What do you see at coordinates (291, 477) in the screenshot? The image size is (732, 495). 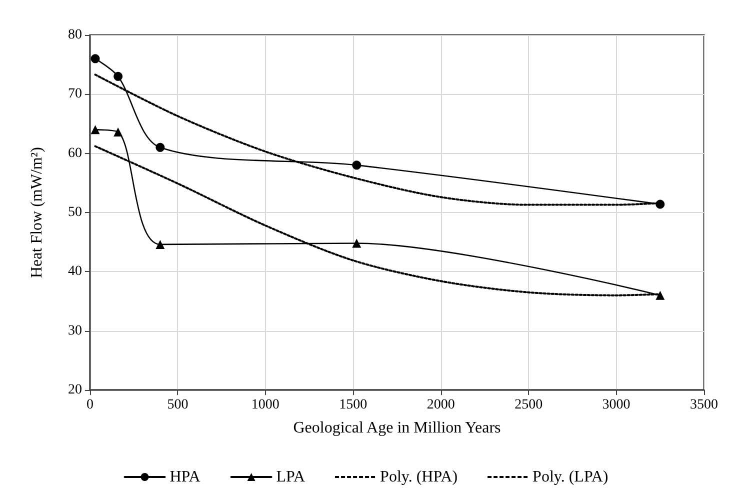 I see `legend-label: LPA` at bounding box center [291, 477].